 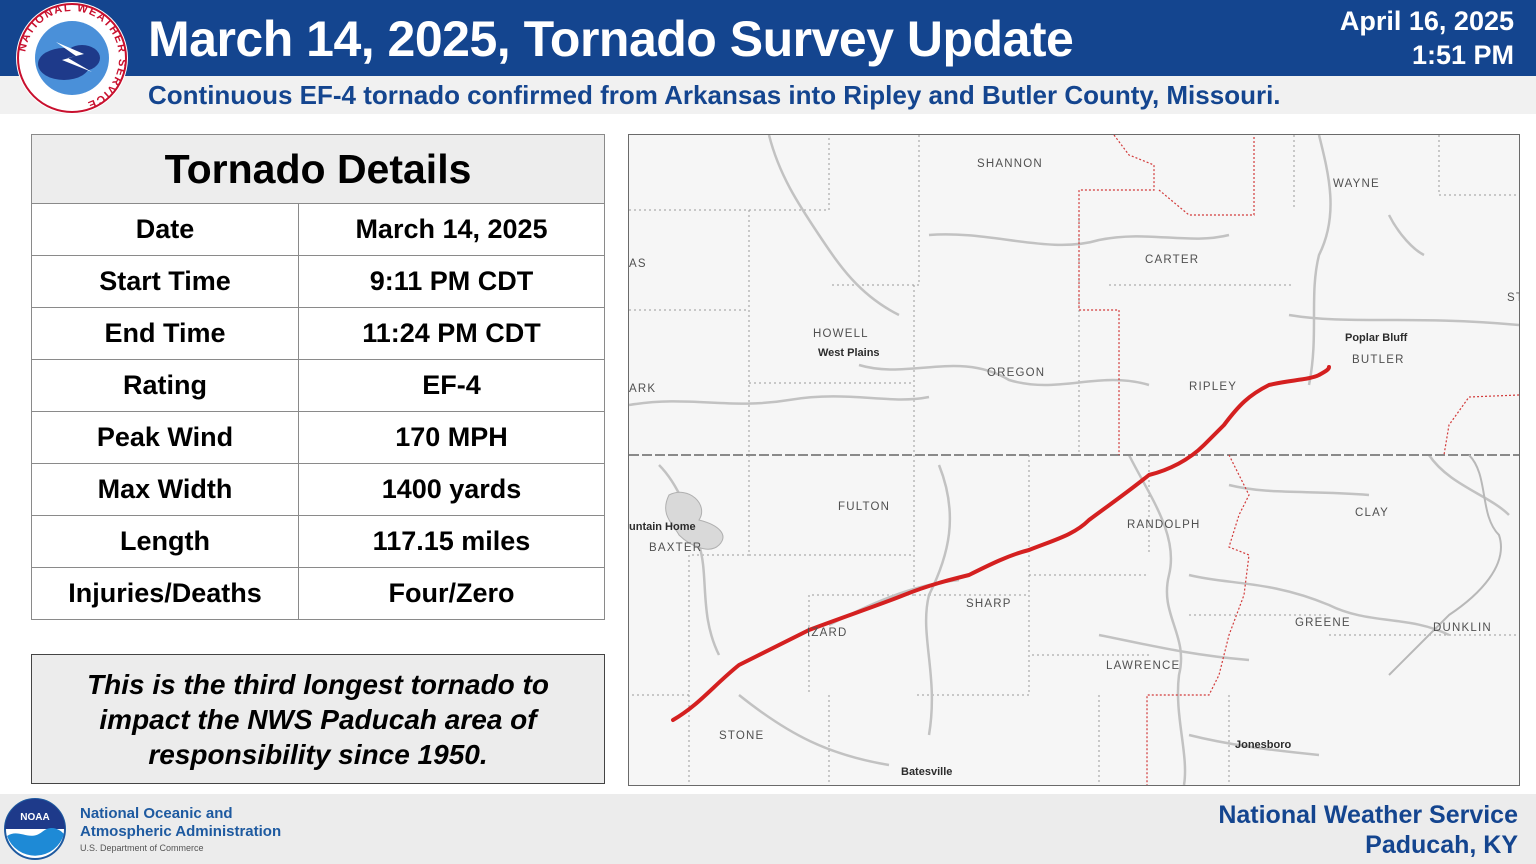 What do you see at coordinates (142, 848) in the screenshot?
I see `noaa-line3: U.S. Department of Commerce` at bounding box center [142, 848].